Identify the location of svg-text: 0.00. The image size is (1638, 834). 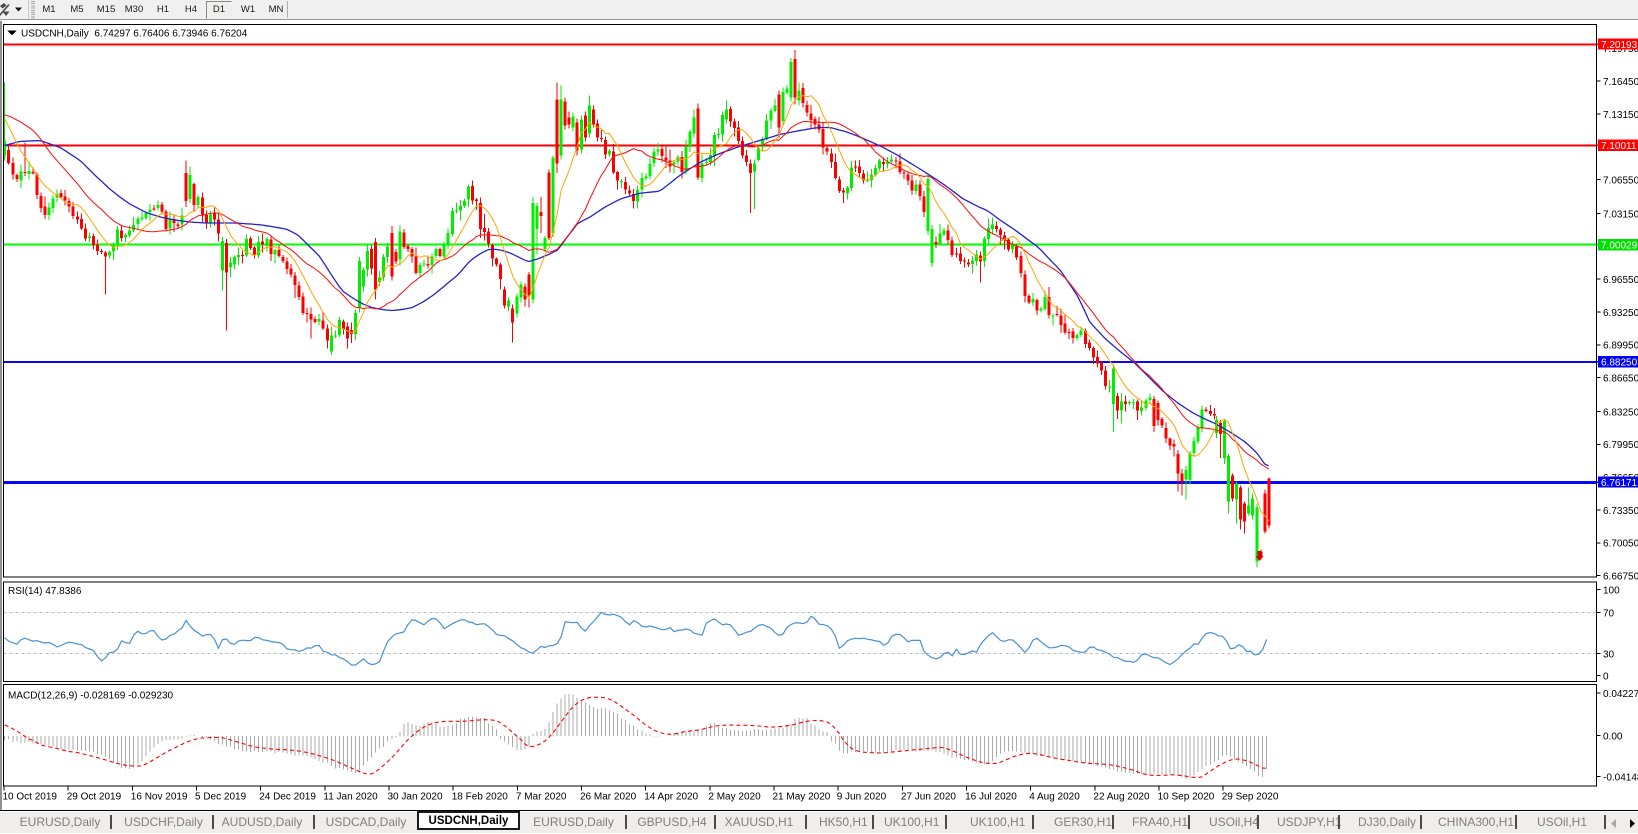
(1613, 736).